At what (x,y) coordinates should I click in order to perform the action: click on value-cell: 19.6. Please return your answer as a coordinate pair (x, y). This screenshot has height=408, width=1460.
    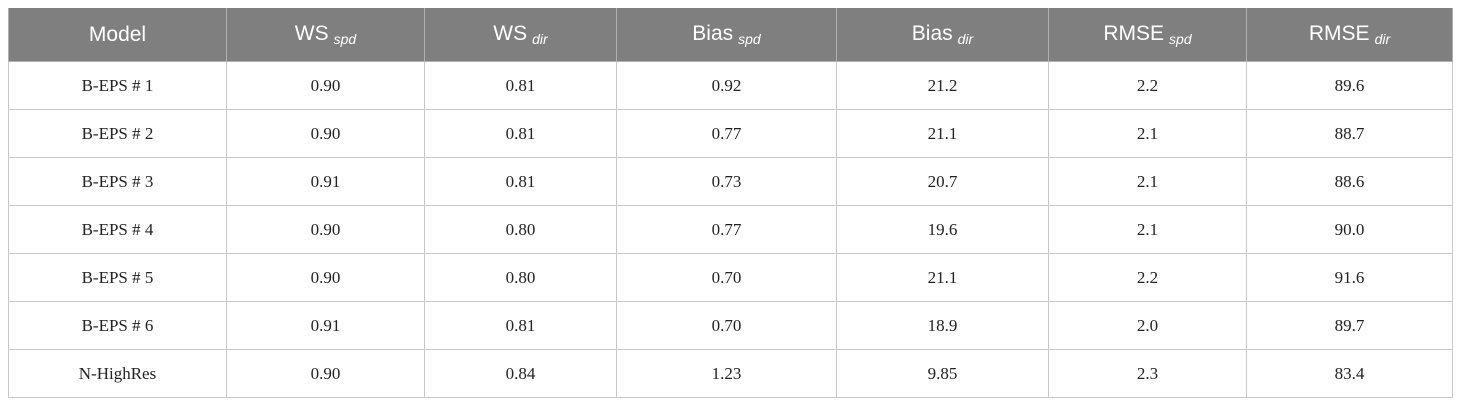
    Looking at the image, I should click on (942, 229).